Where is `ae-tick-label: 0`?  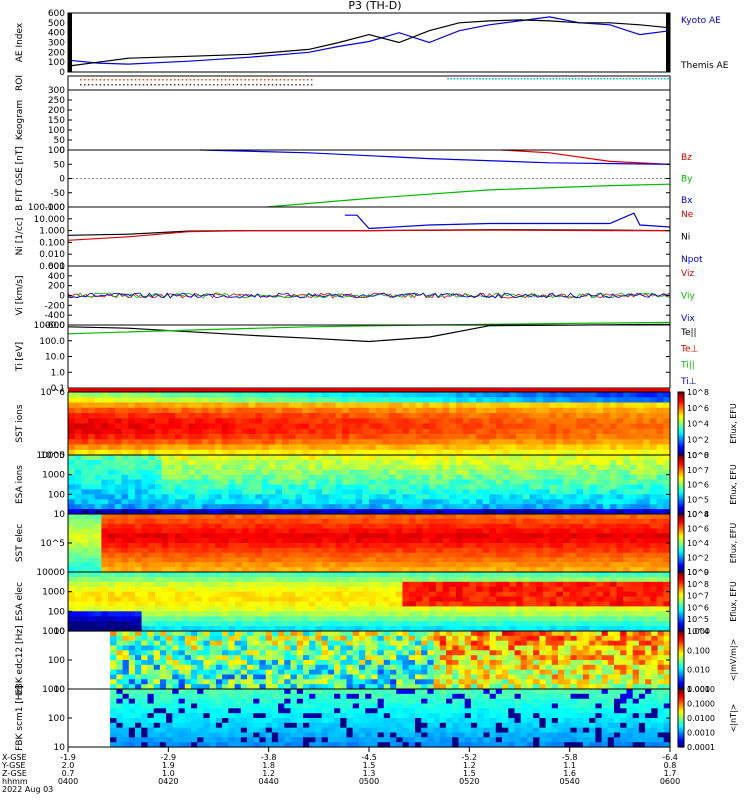 ae-tick-label: 0 is located at coordinates (62, 73).